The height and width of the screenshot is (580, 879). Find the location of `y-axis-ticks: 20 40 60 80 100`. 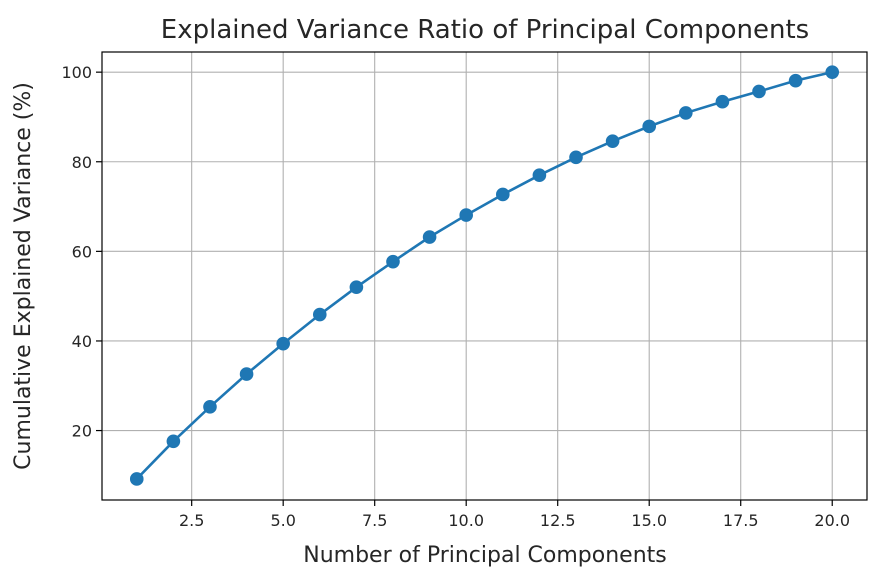

y-axis-ticks: 20 40 60 80 100 is located at coordinates (81, 252).